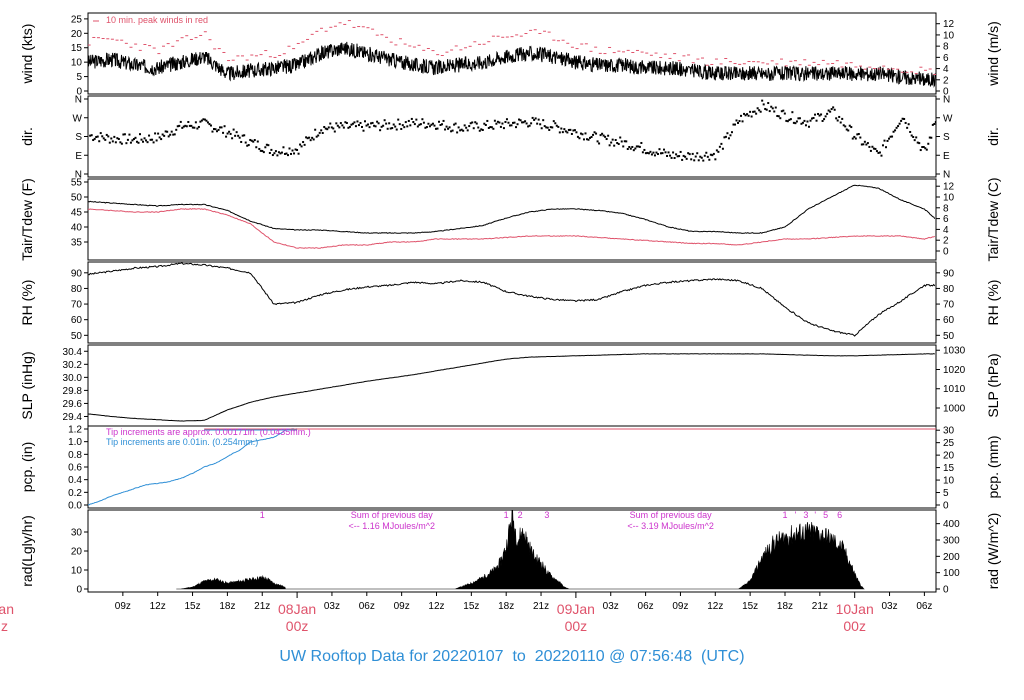  Describe the element at coordinates (946, 92) in the screenshot. I see `right-tick-label: 0` at that location.